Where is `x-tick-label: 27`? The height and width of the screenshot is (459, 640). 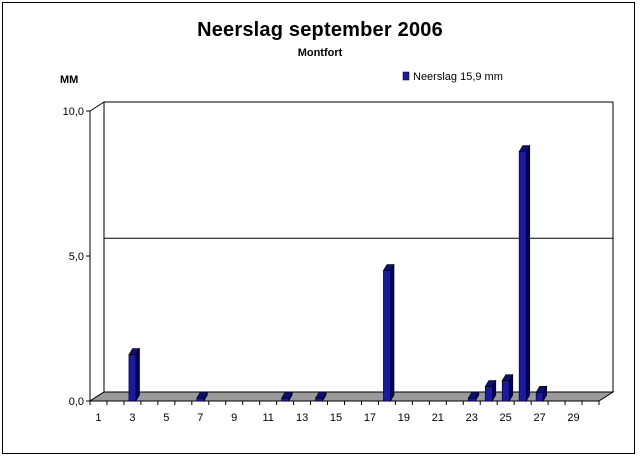
x-tick-label: 27 is located at coordinates (539, 418).